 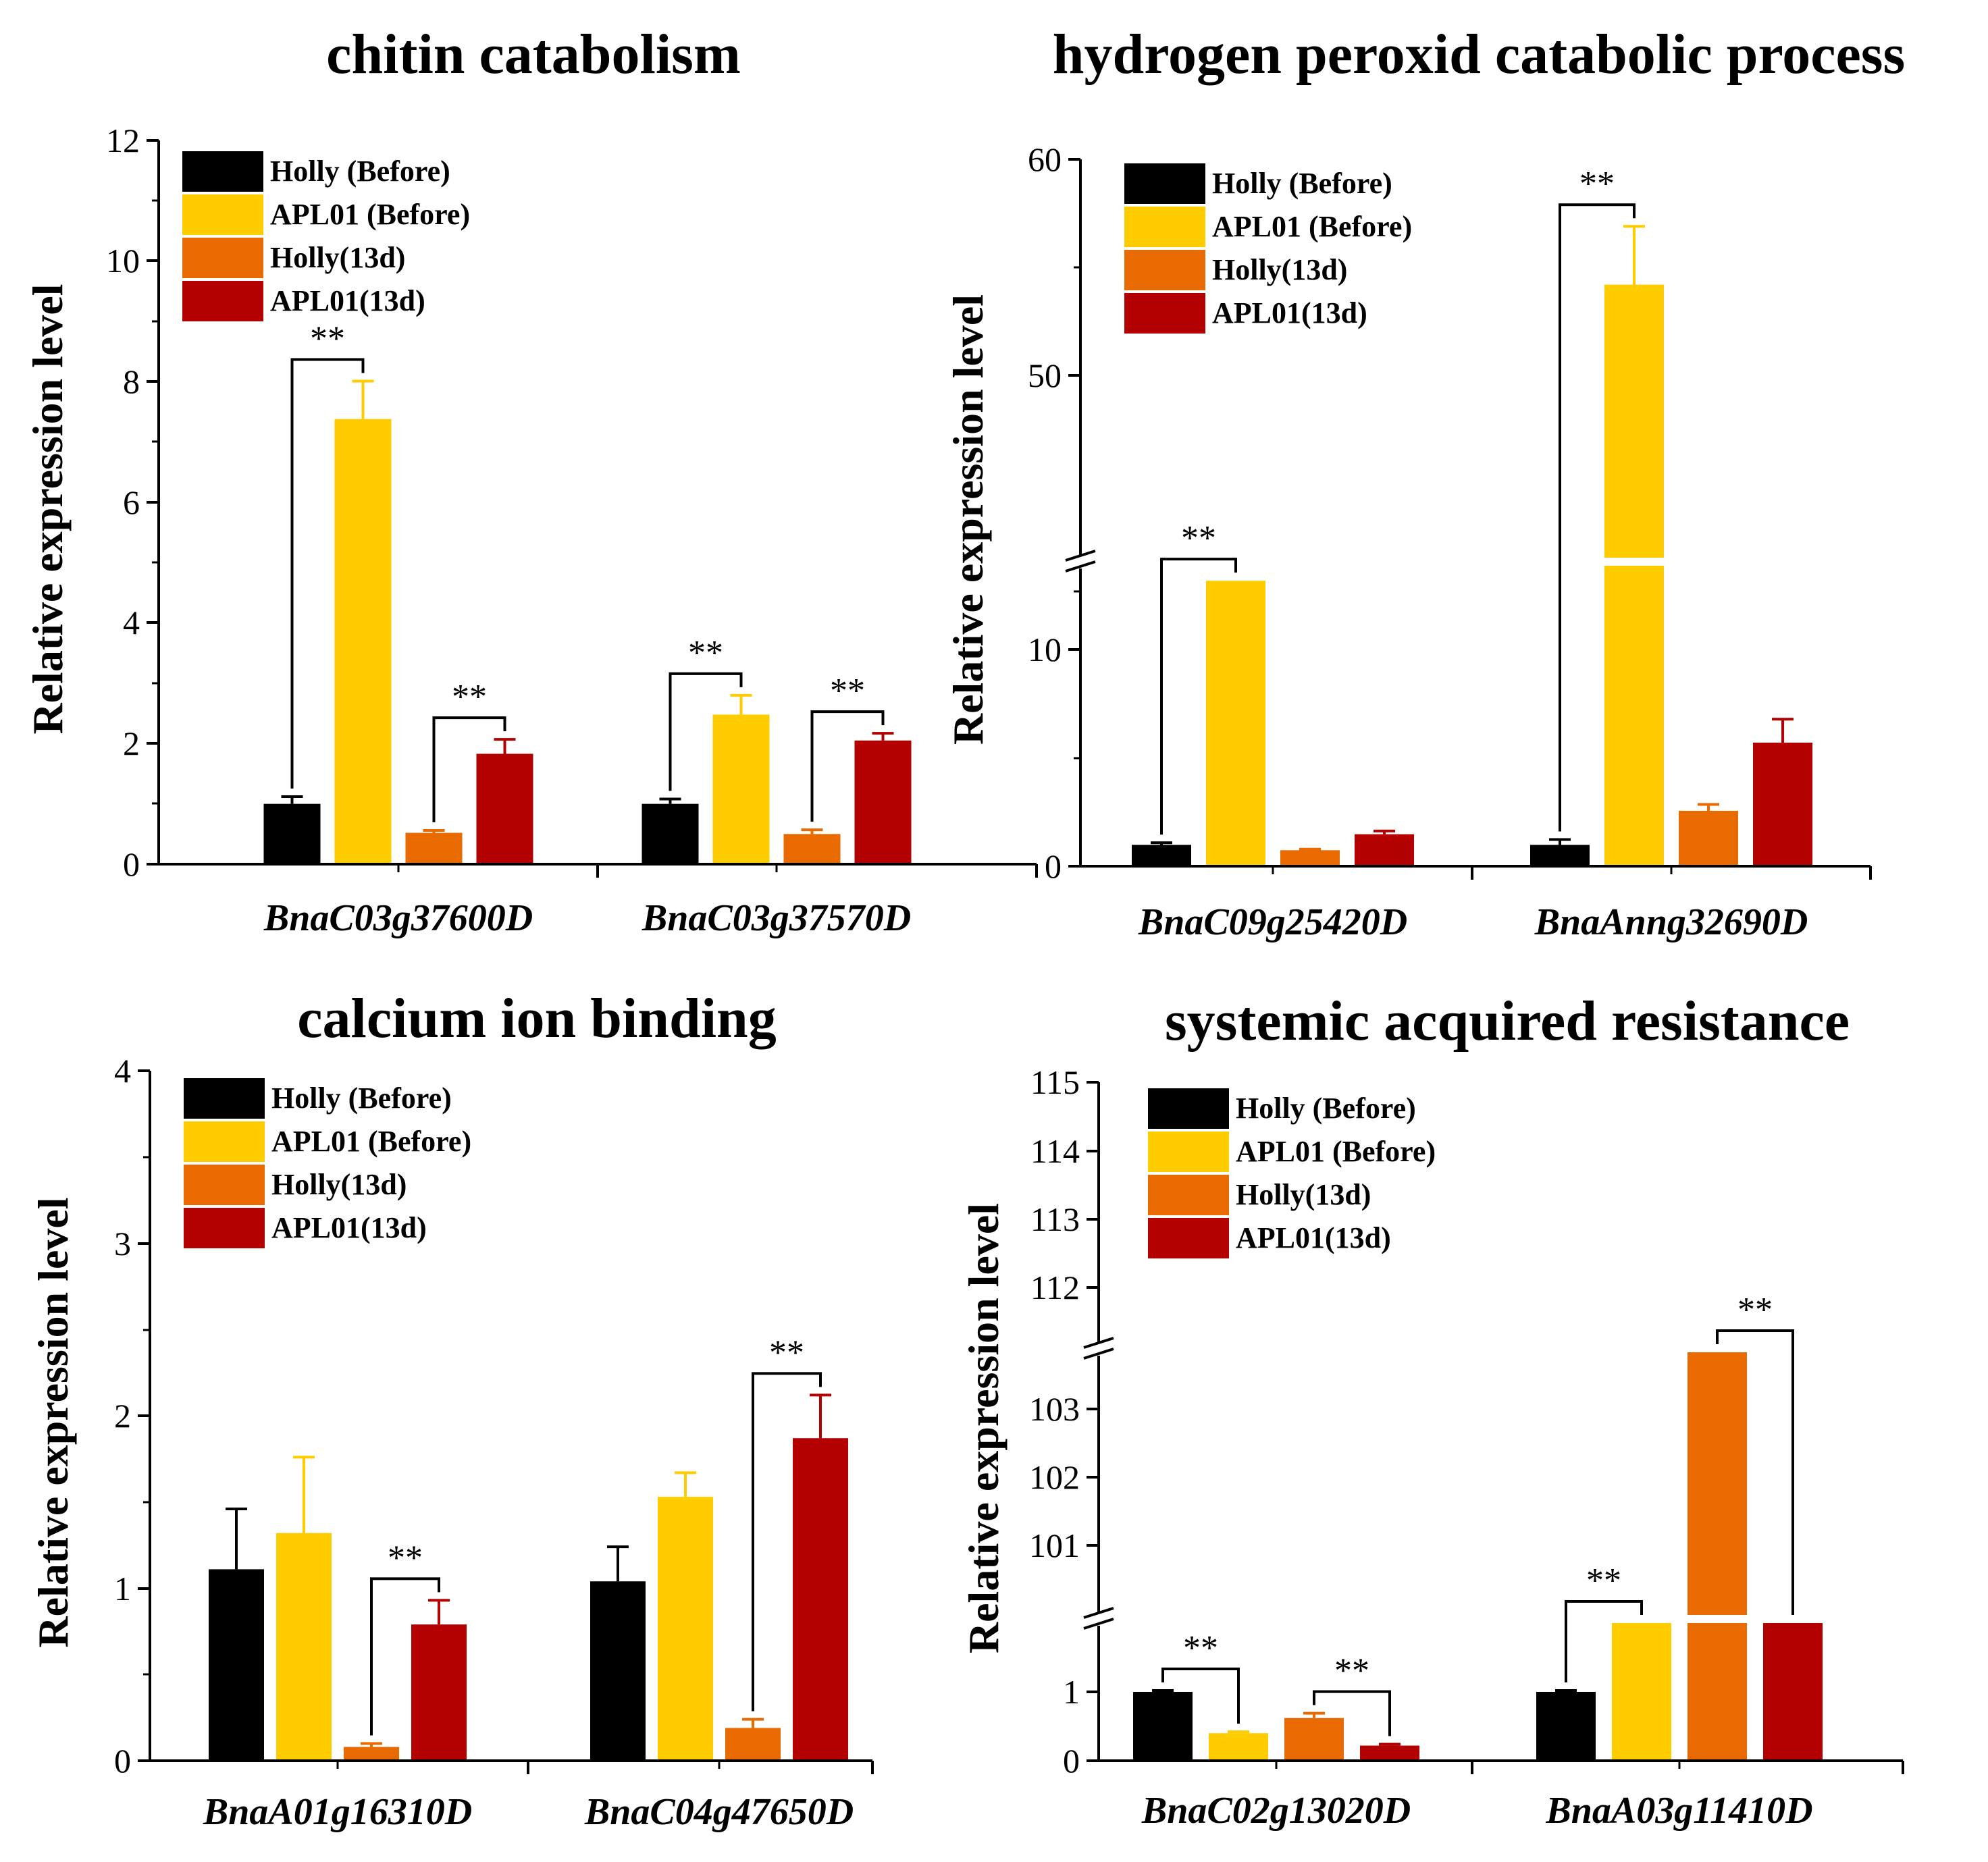 What do you see at coordinates (362, 1098) in the screenshot?
I see `legend-label: Holly (Before)` at bounding box center [362, 1098].